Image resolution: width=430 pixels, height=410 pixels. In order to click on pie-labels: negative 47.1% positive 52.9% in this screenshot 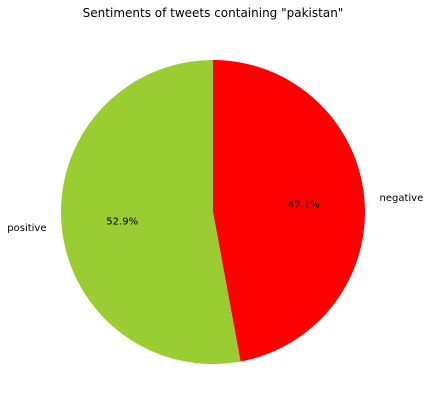, I will do `click(215, 213)`.